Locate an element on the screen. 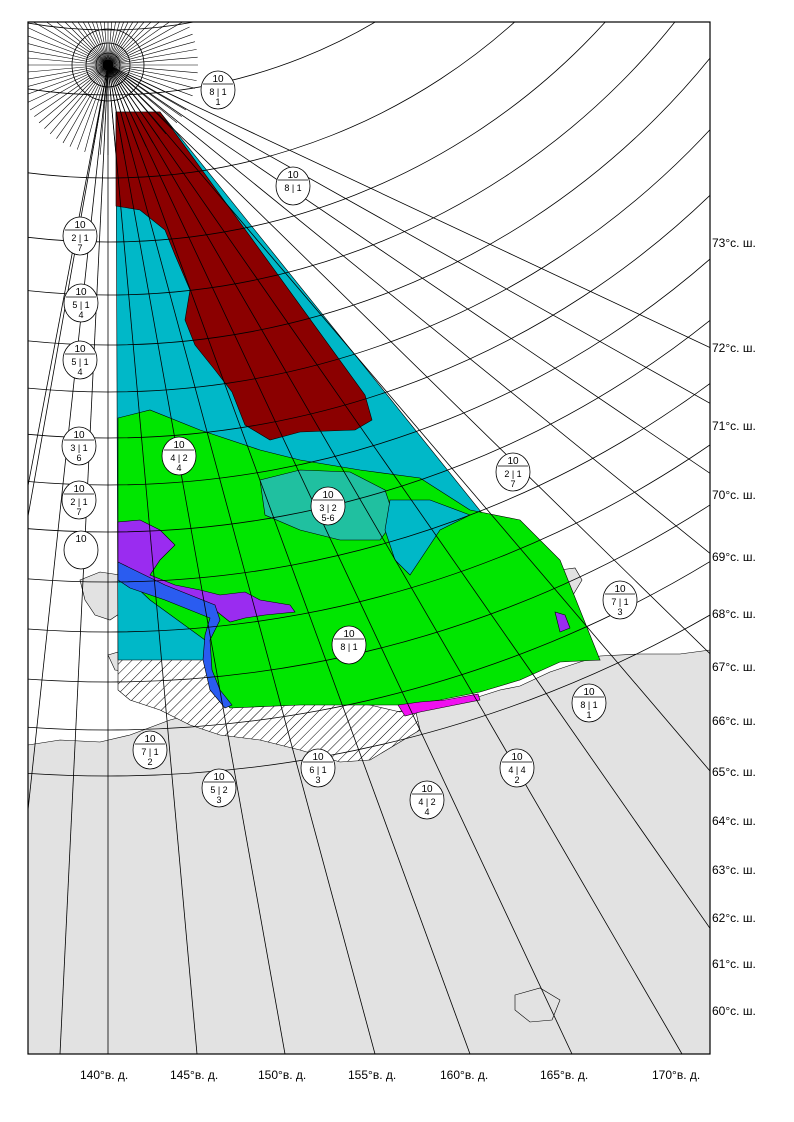  ice-egg-partial: 3 | 1 is located at coordinates (78, 448).